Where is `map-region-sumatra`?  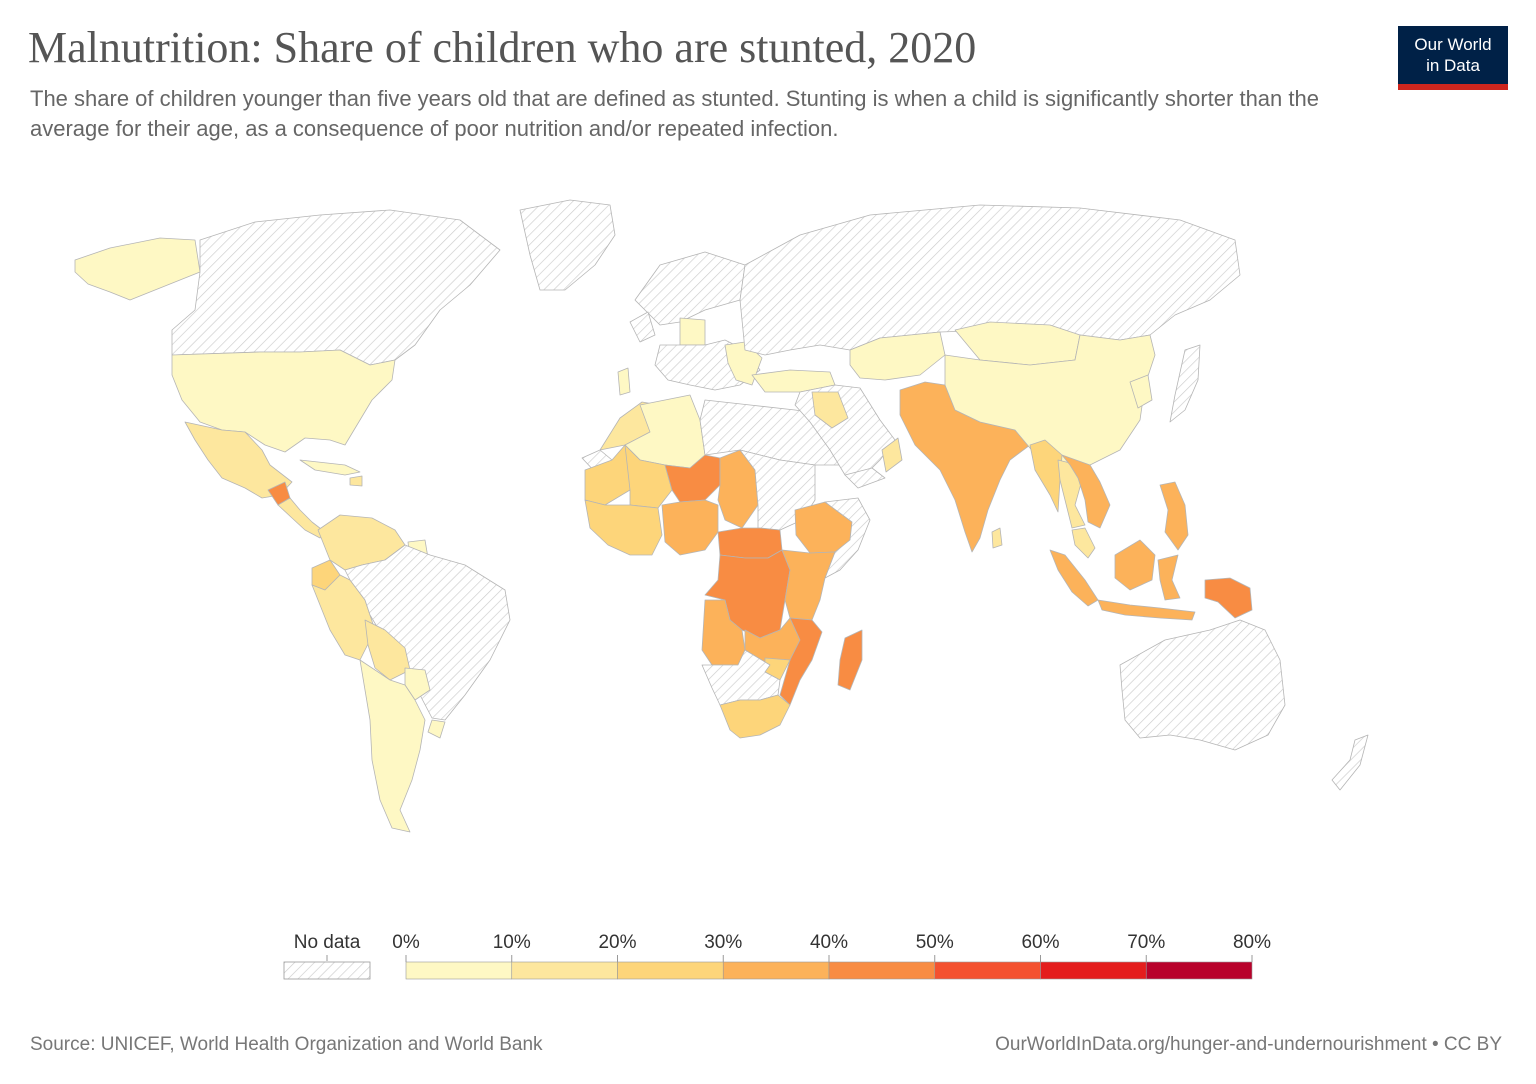 map-region-sumatra is located at coordinates (1074, 578).